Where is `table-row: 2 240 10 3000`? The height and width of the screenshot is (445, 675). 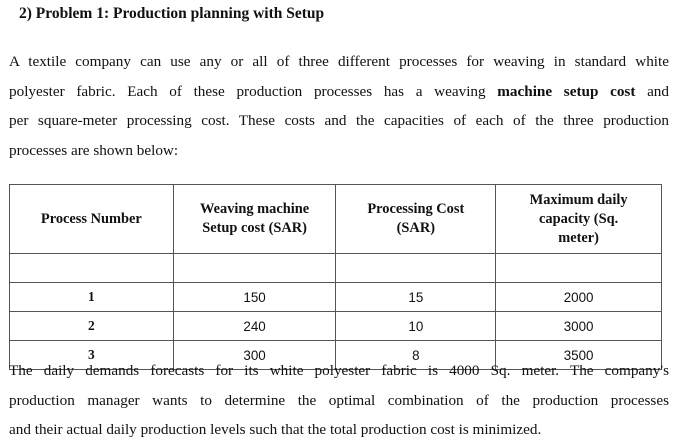 table-row: 2 240 10 3000 is located at coordinates (335, 326).